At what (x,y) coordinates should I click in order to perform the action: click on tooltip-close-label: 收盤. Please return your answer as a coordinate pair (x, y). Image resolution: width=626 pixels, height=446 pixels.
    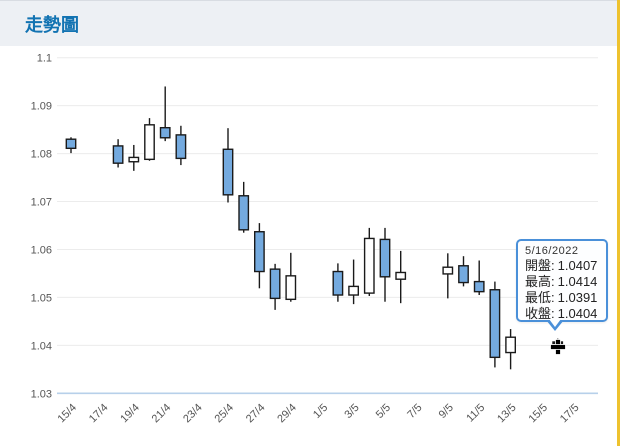
    Looking at the image, I should click on (538, 313).